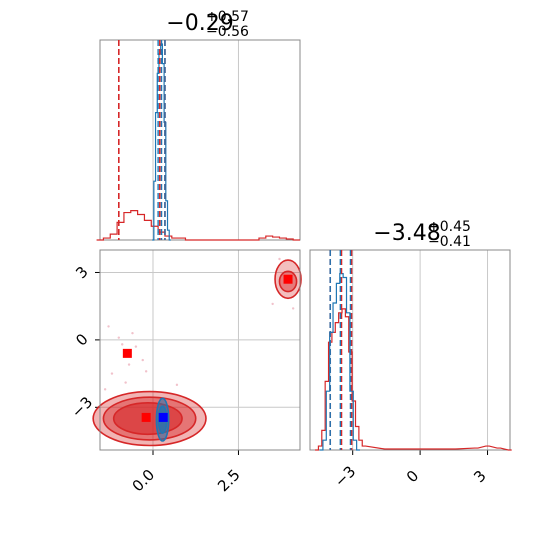  Describe the element at coordinates (81, 339) in the screenshot. I see `y-tick-label: 0` at that location.